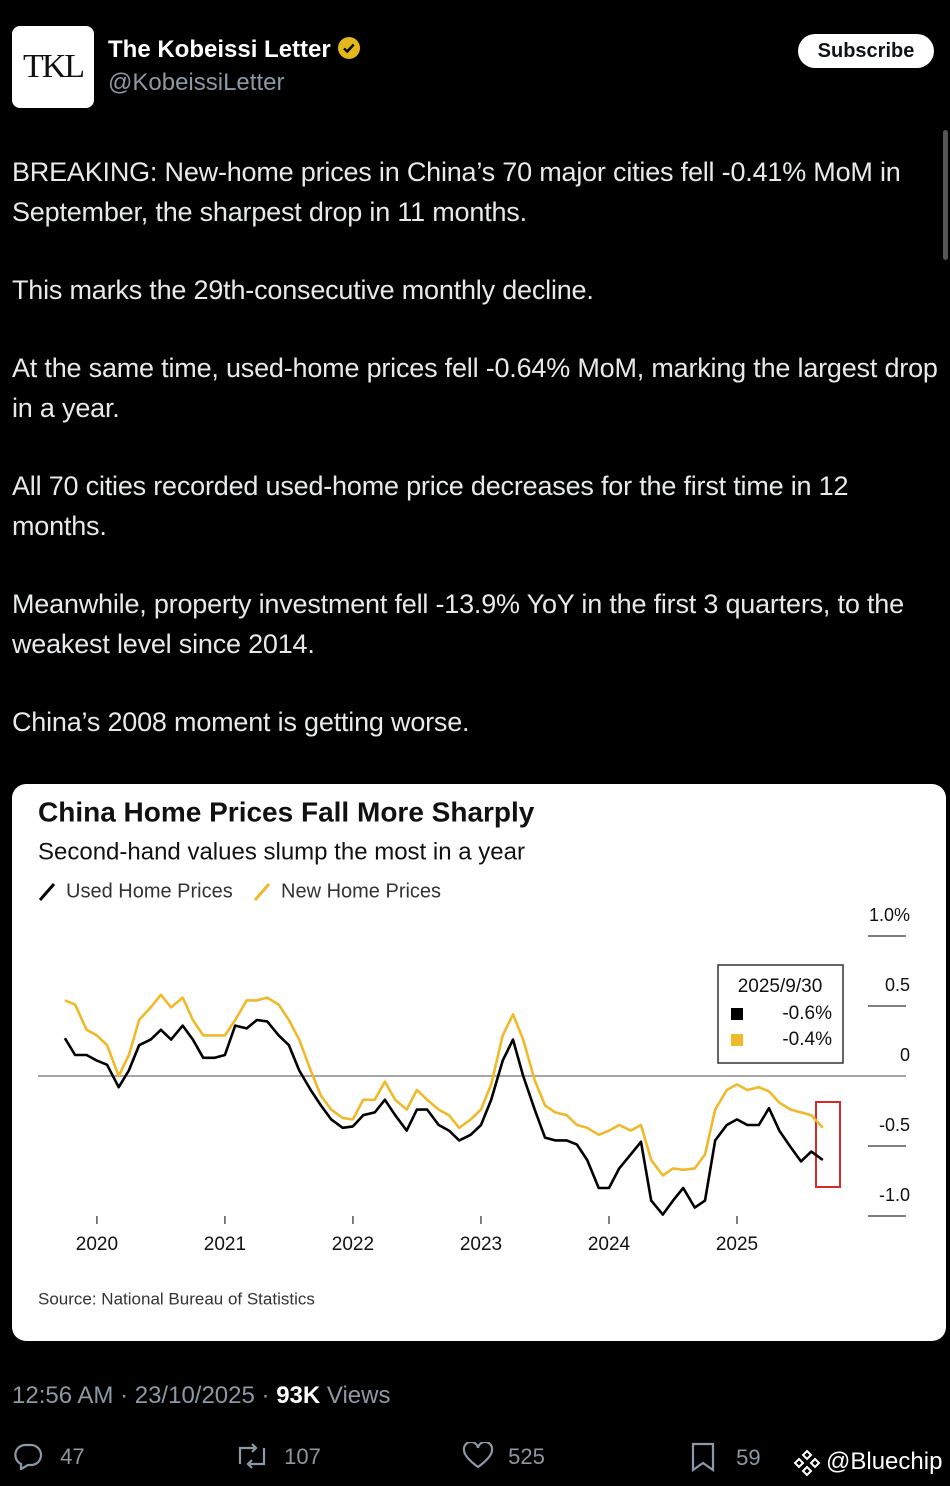 The height and width of the screenshot is (1486, 950). Describe the element at coordinates (780, 986) in the screenshot. I see `annotation-date: 2025/9/30` at that location.